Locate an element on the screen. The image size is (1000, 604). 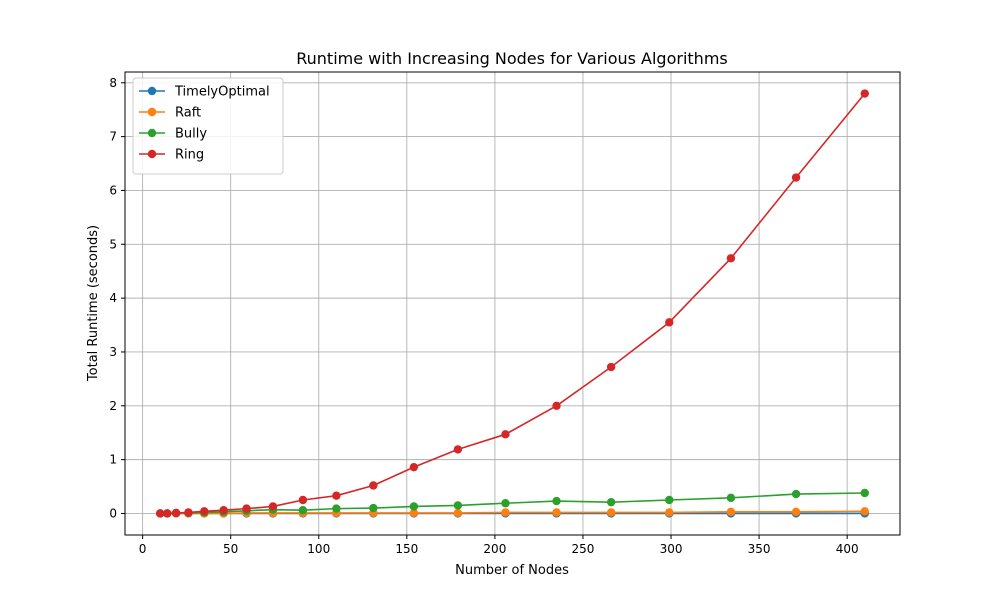
y-tick-label: 1 is located at coordinates (113, 460).